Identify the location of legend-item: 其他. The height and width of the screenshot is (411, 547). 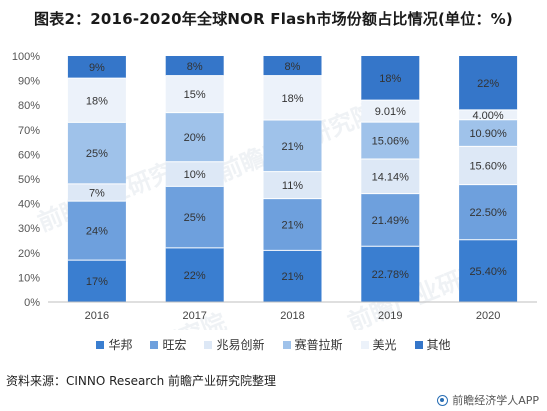
(432, 344).